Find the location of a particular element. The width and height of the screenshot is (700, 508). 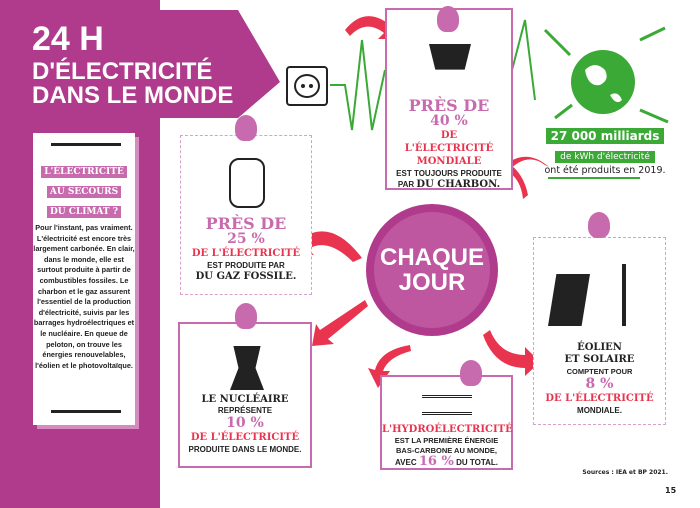

power-line is located at coordinates (358, 85).